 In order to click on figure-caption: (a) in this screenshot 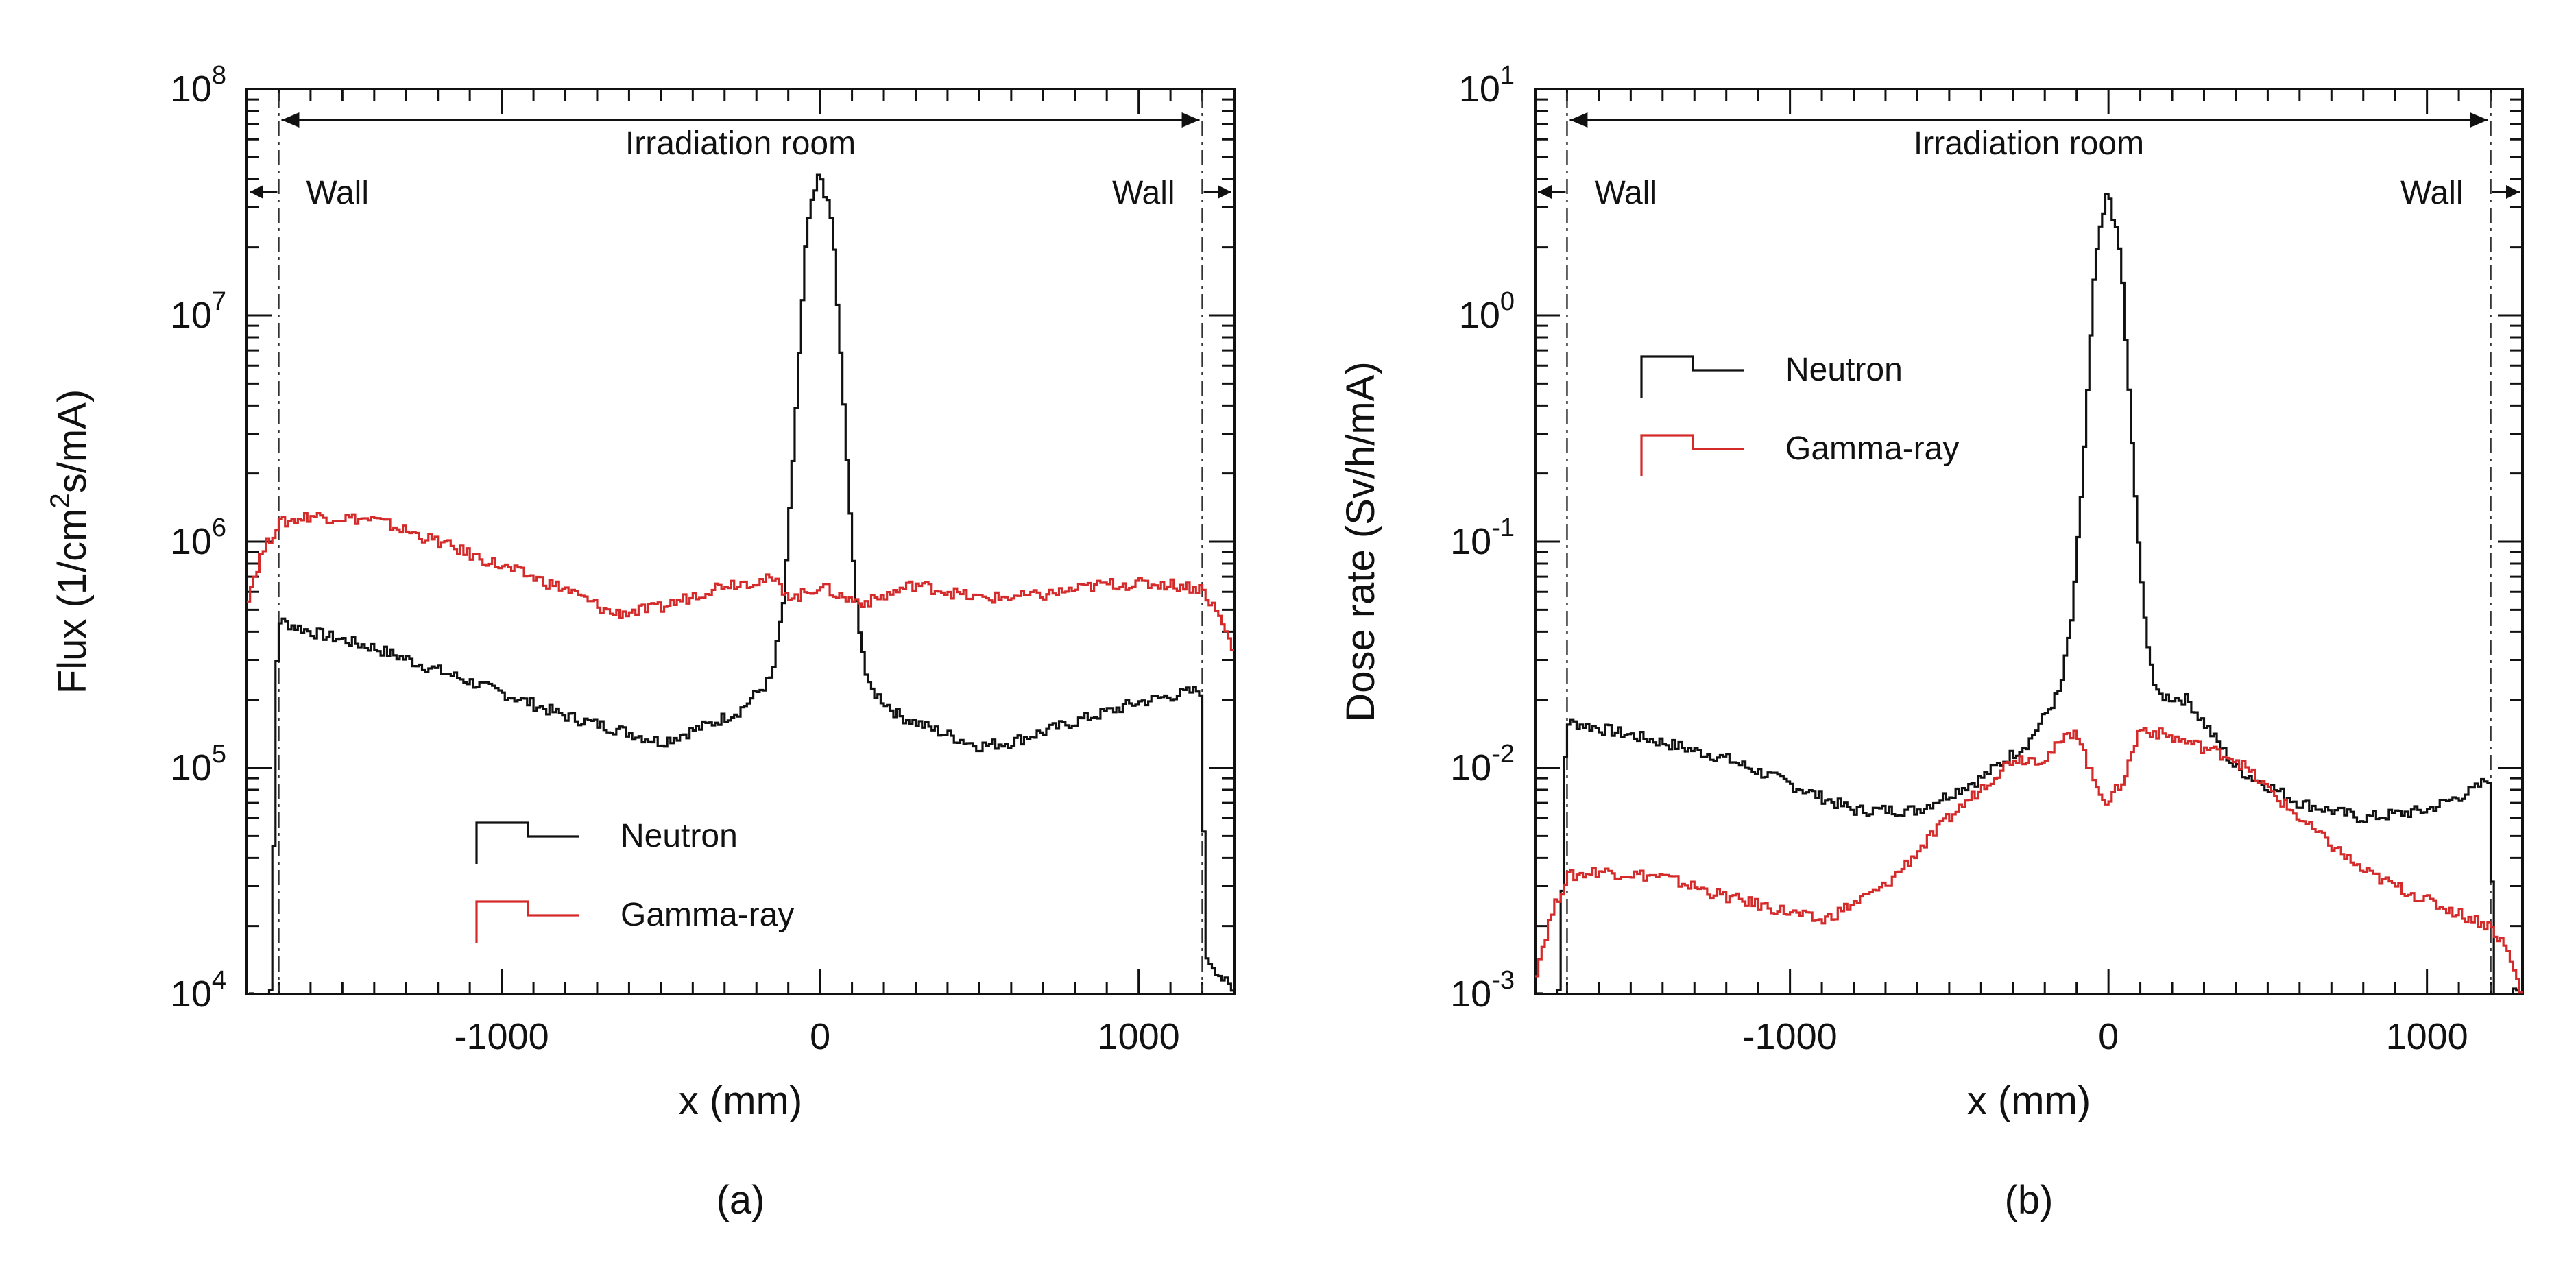, I will do `click(741, 1200)`.